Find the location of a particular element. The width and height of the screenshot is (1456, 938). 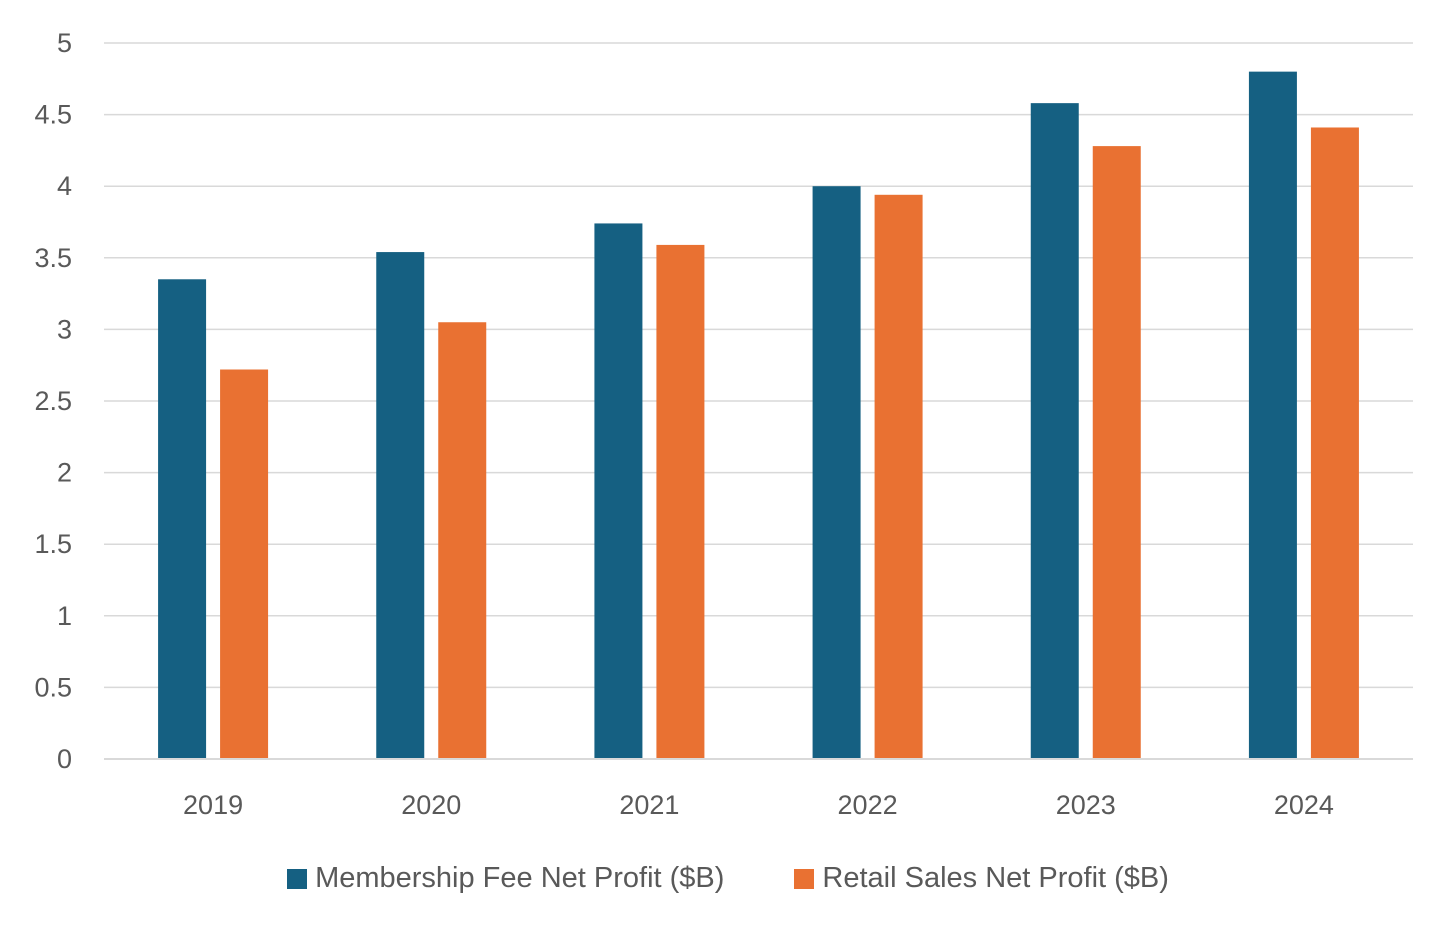

x-tick-label: 2024 is located at coordinates (1304, 805).